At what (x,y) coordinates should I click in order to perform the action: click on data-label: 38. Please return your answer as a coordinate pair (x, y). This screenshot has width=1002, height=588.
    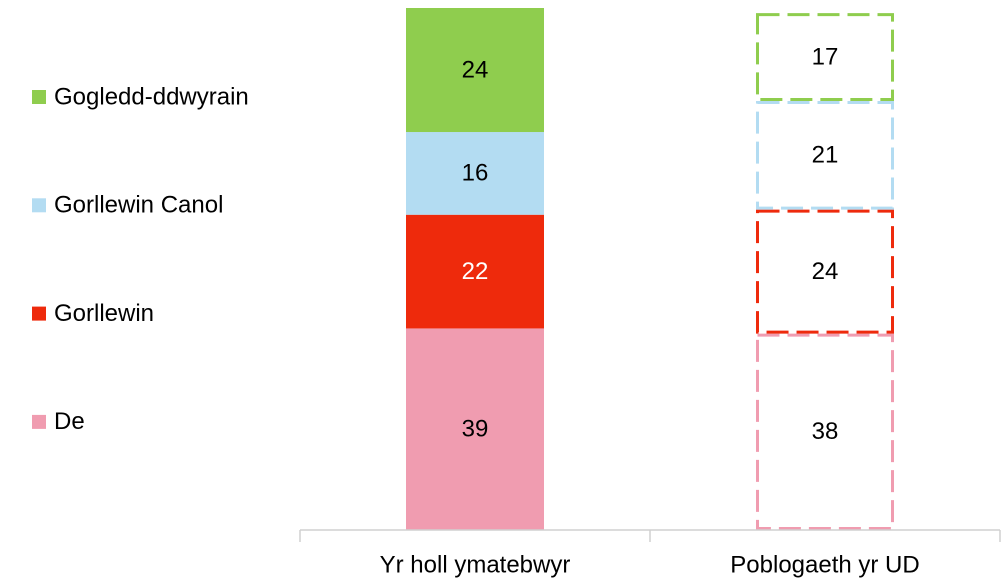
    Looking at the image, I should click on (825, 431).